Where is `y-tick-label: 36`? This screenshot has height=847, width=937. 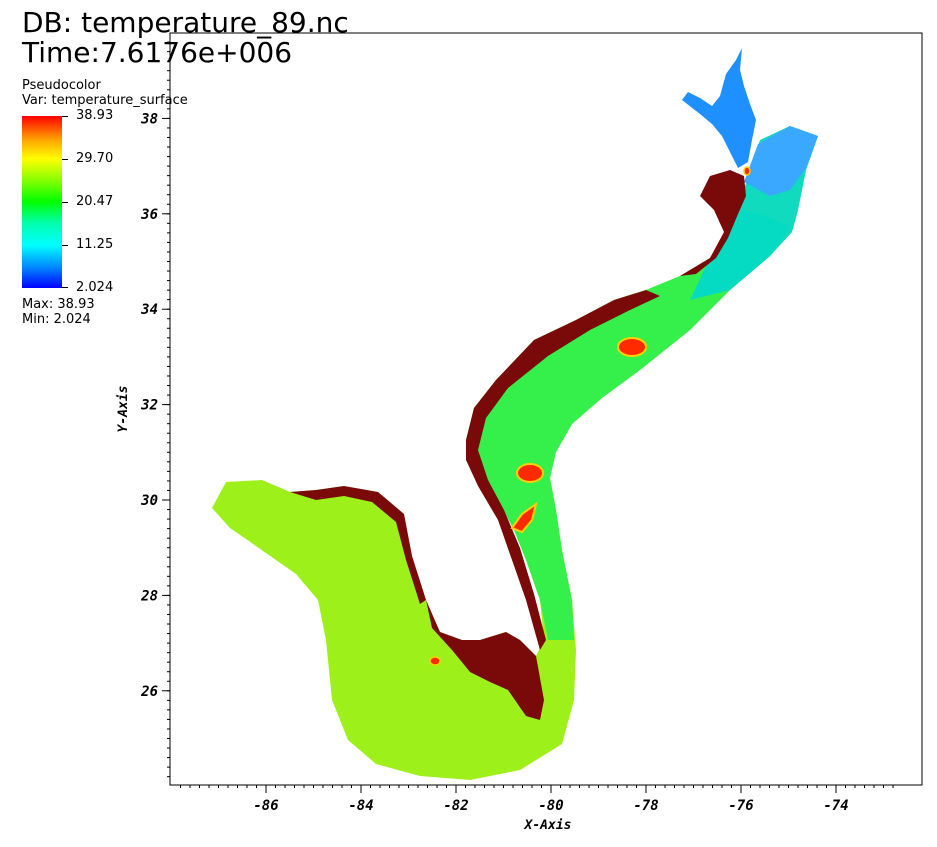 y-tick-label: 36 is located at coordinates (149, 215).